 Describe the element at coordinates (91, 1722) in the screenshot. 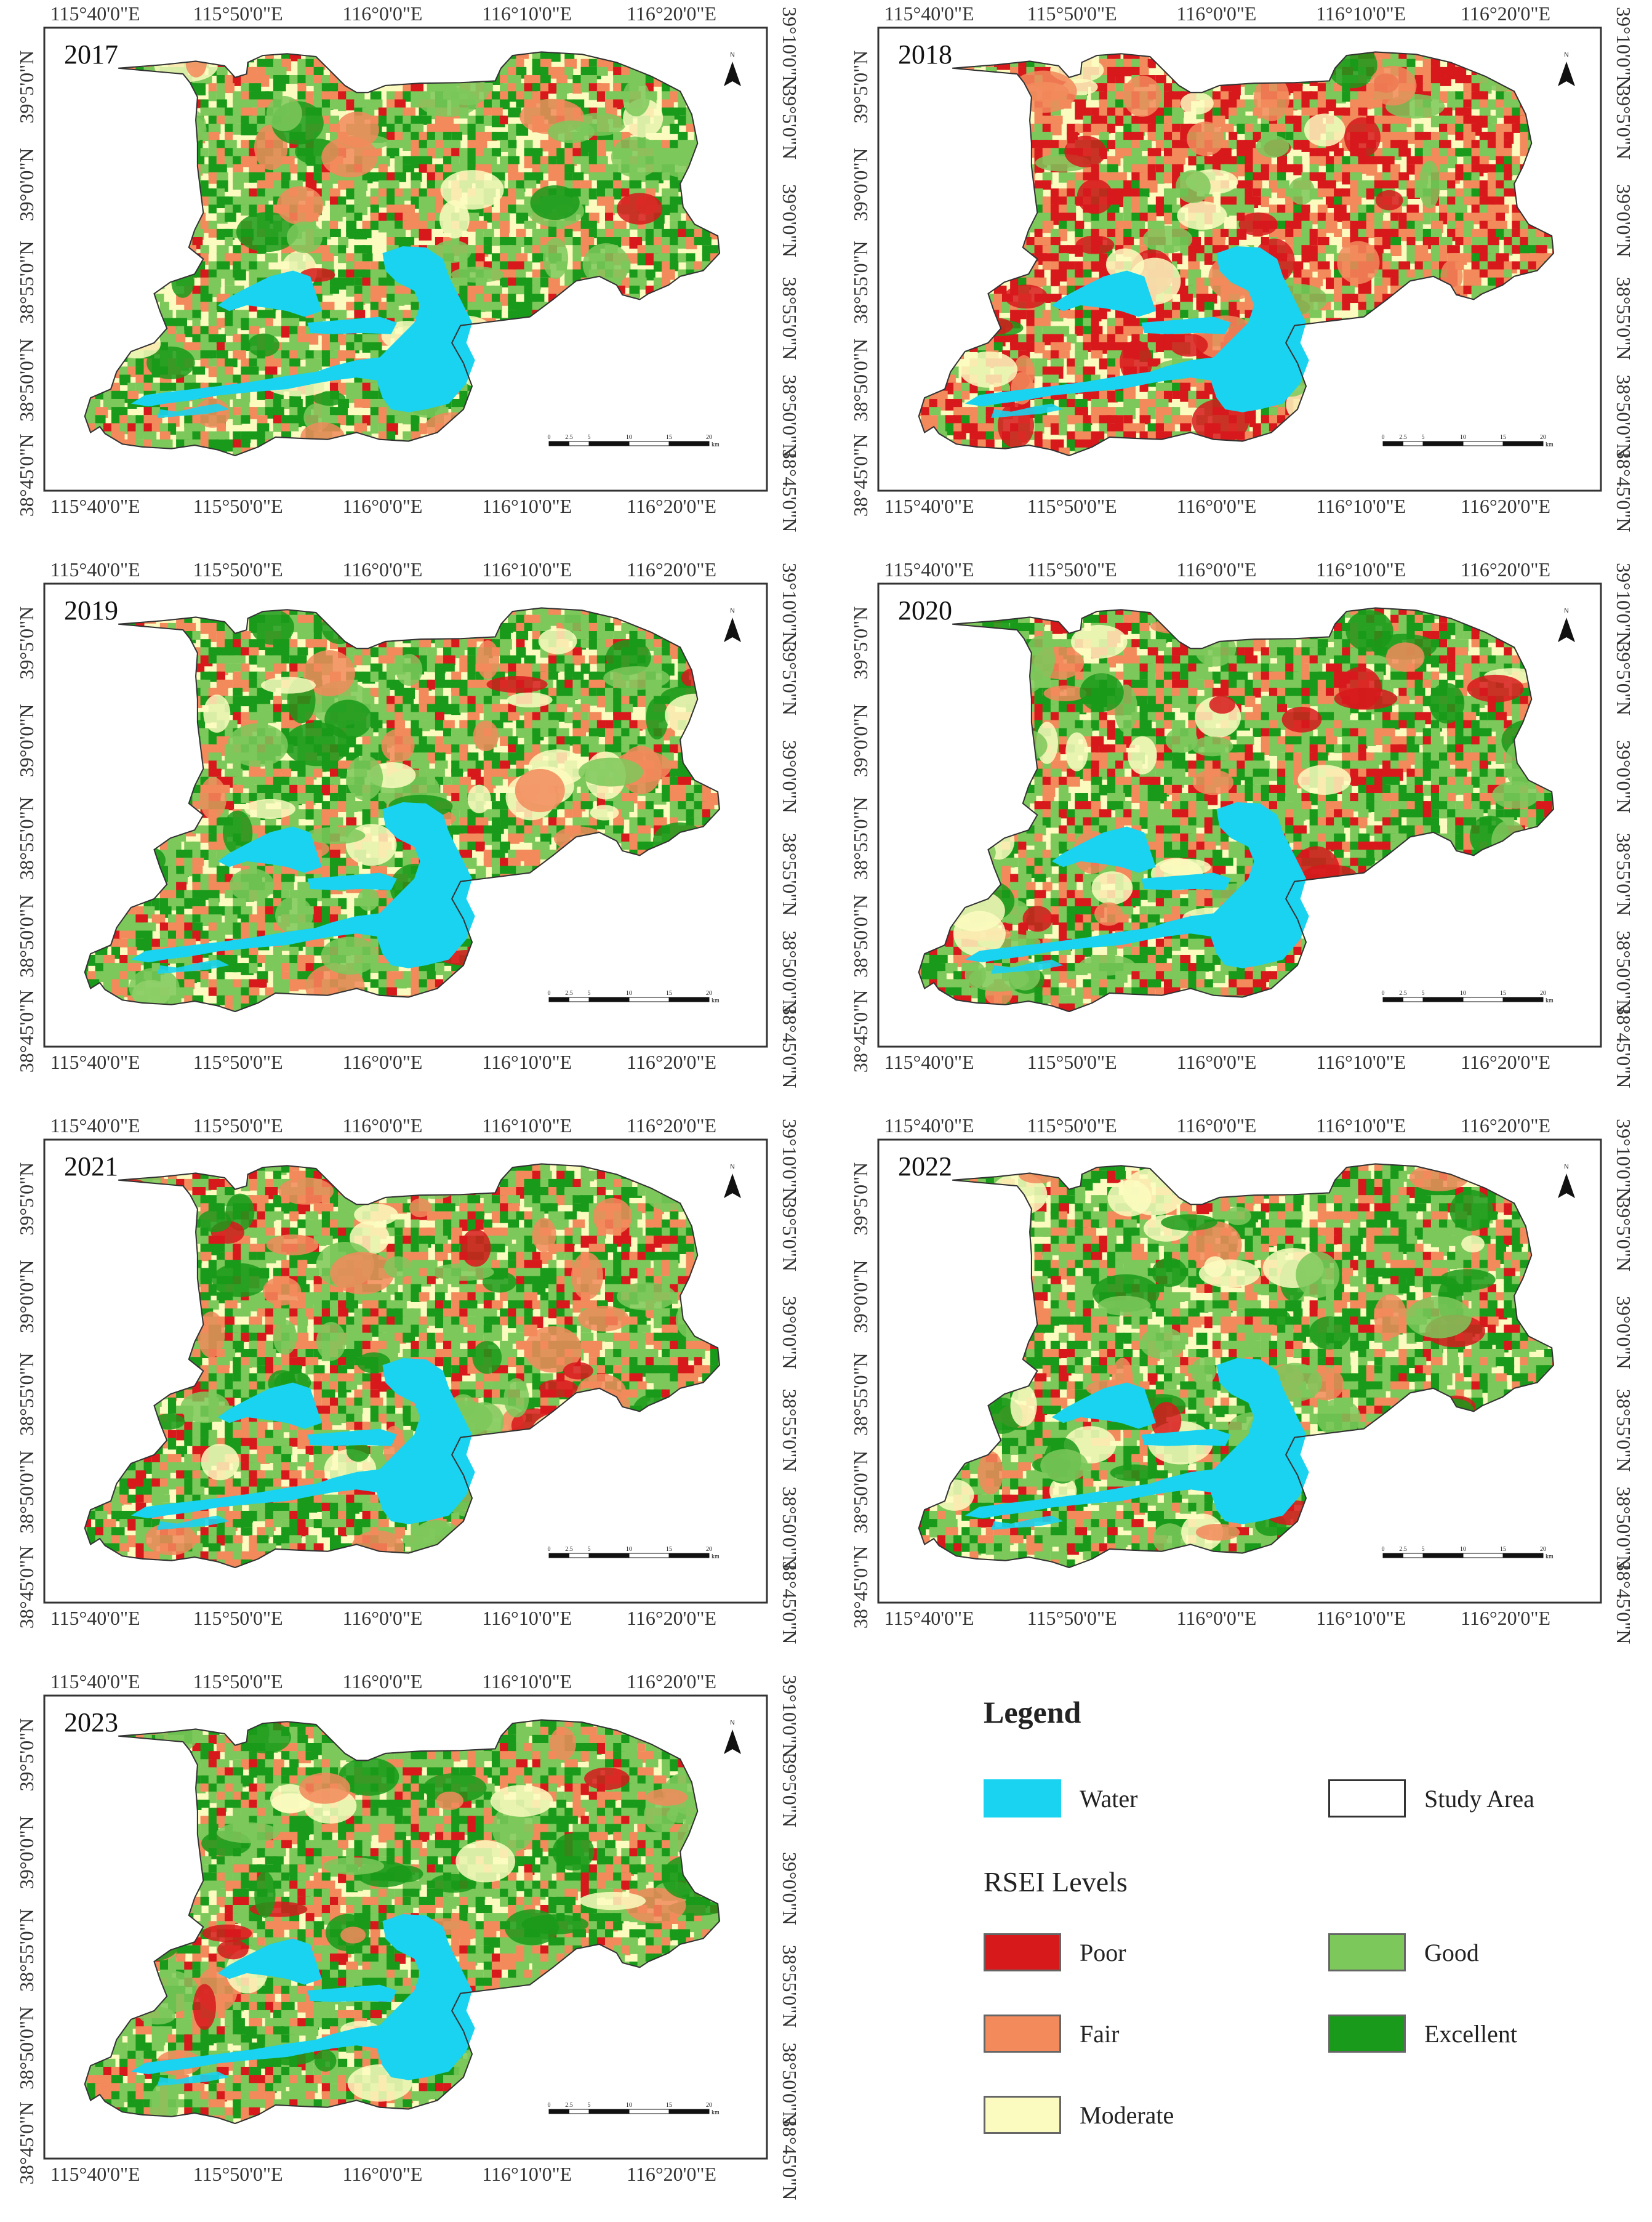

I see `panel-year-label: 2023` at that location.